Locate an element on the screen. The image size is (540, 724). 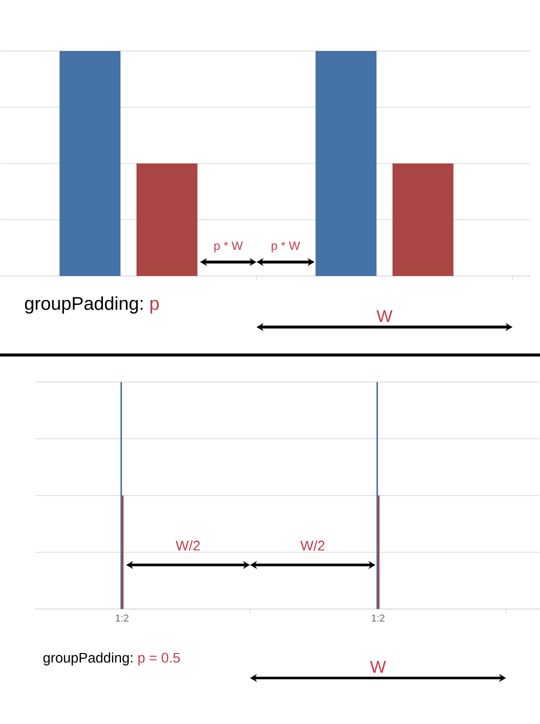
text: p = 0.5 is located at coordinates (159, 659).